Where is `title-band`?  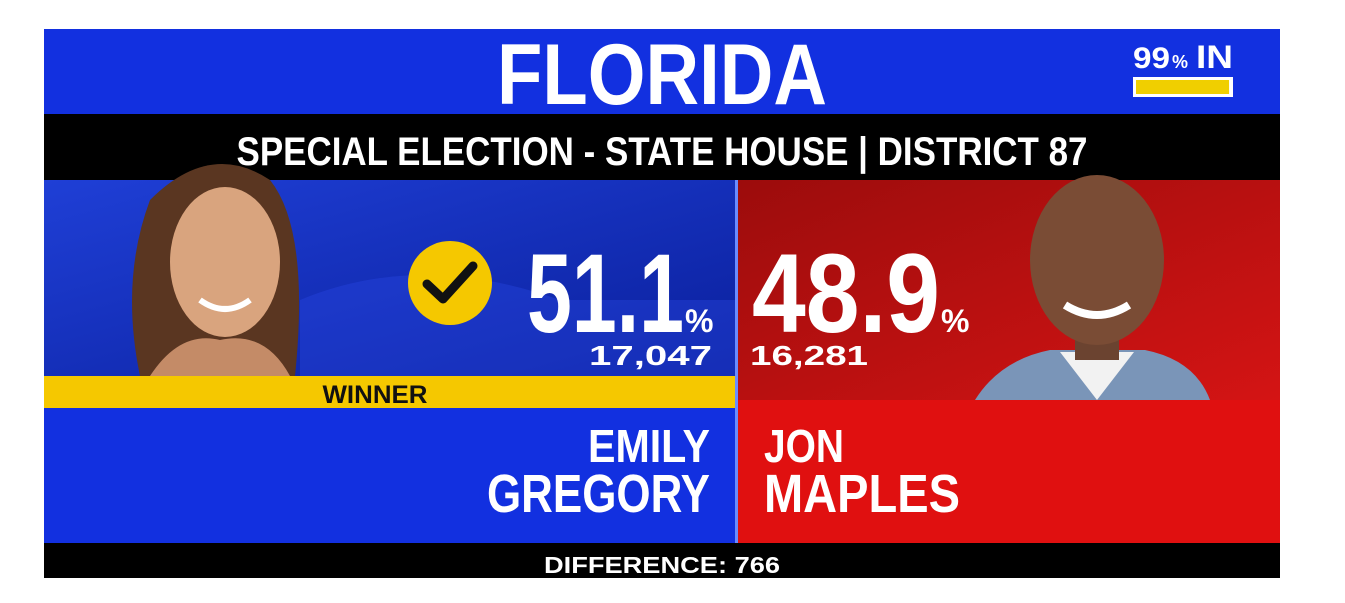
title-band is located at coordinates (662, 71).